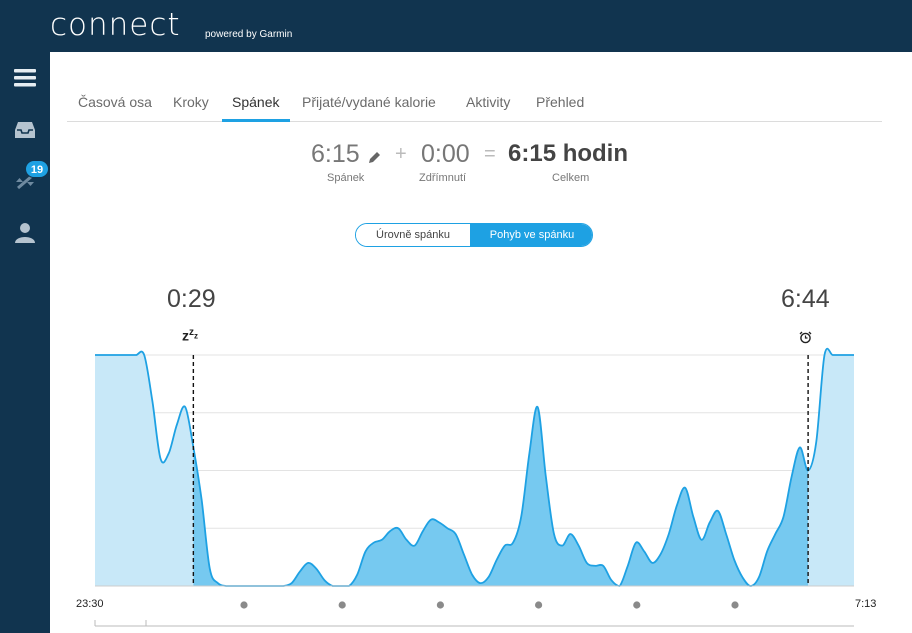 The image size is (912, 633). Describe the element at coordinates (191, 102) in the screenshot. I see `tab-steps: Kroky` at that location.